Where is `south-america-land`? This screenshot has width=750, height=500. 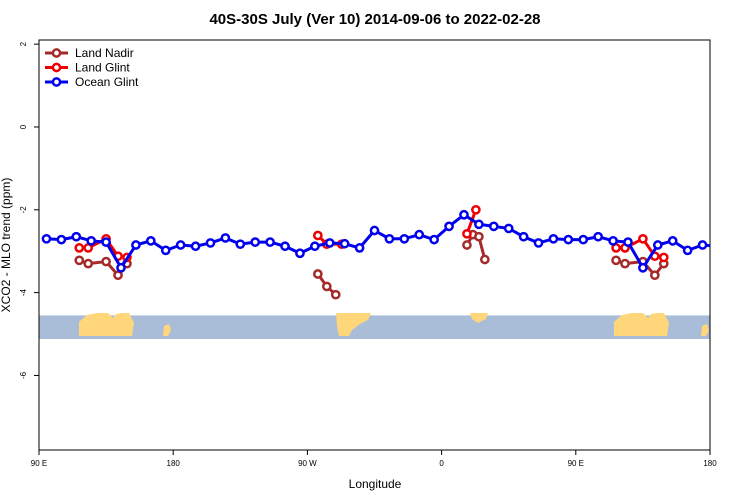 south-america-land is located at coordinates (353, 324).